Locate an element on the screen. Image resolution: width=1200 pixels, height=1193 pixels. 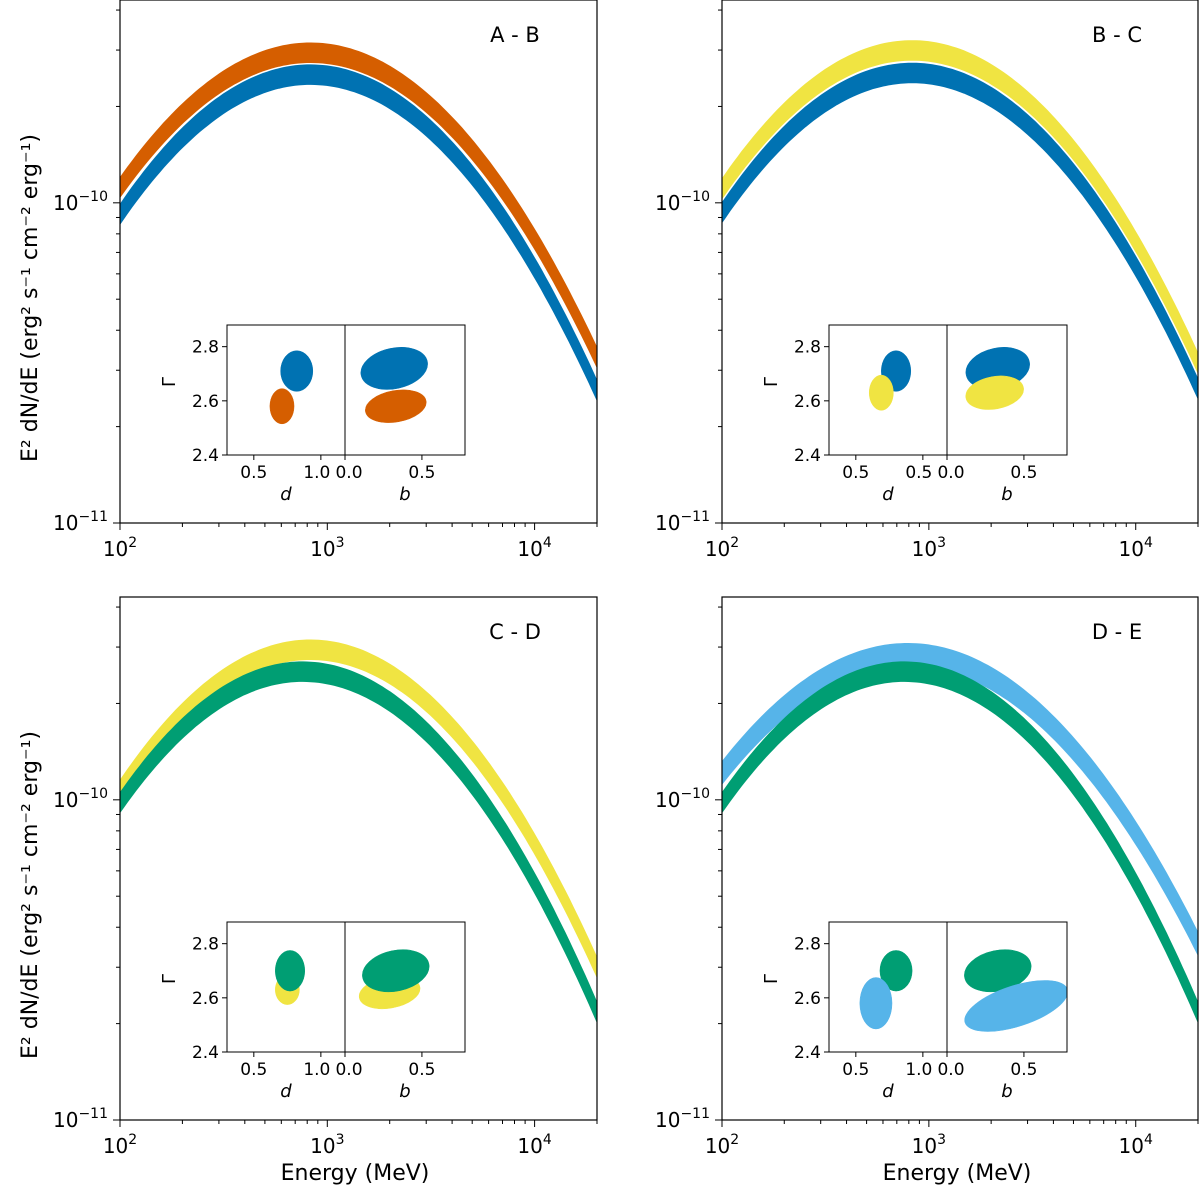
contour-ellipse-C is located at coordinates (994, 392).